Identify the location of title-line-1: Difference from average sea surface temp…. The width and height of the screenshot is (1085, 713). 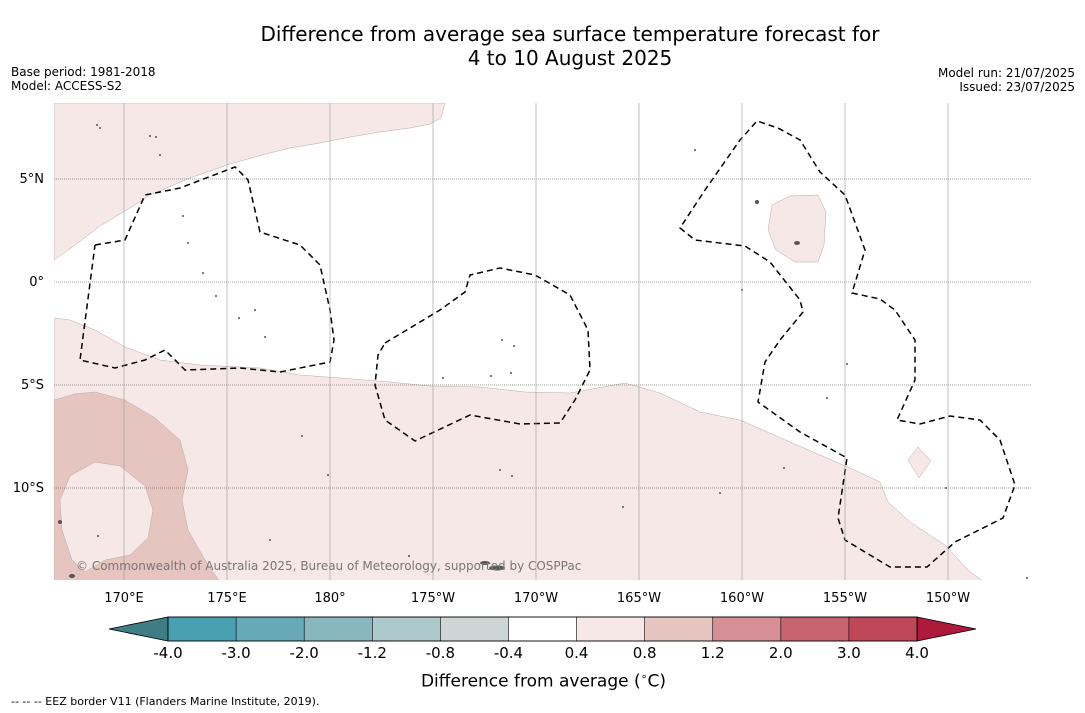
(570, 34).